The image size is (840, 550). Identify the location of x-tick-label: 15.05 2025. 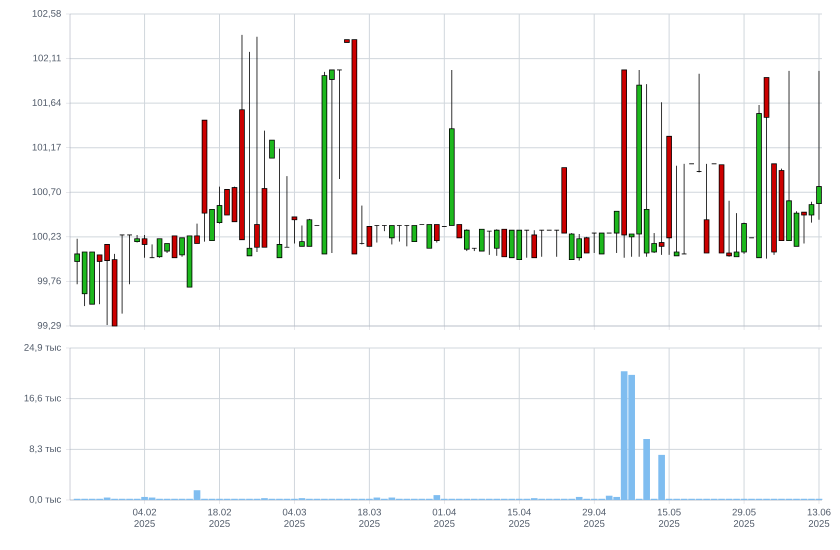
(669, 517).